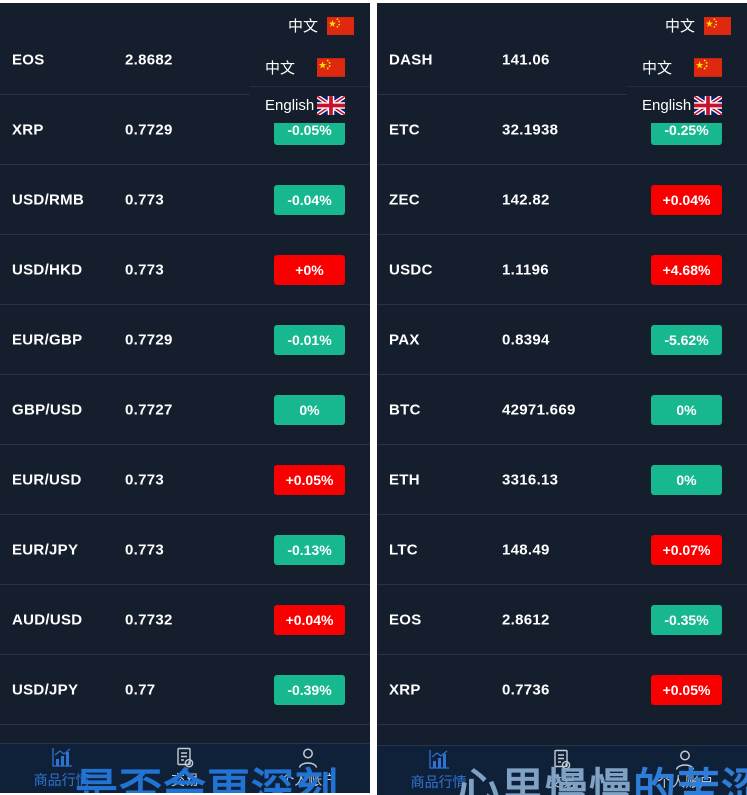 This screenshot has width=747, height=795. Describe the element at coordinates (404, 339) in the screenshot. I see `symbol-label: PAX` at that location.